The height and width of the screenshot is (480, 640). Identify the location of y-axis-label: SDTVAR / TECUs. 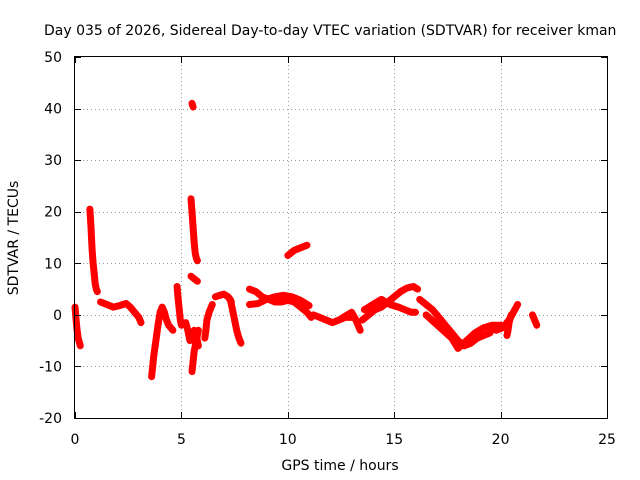
(14, 238).